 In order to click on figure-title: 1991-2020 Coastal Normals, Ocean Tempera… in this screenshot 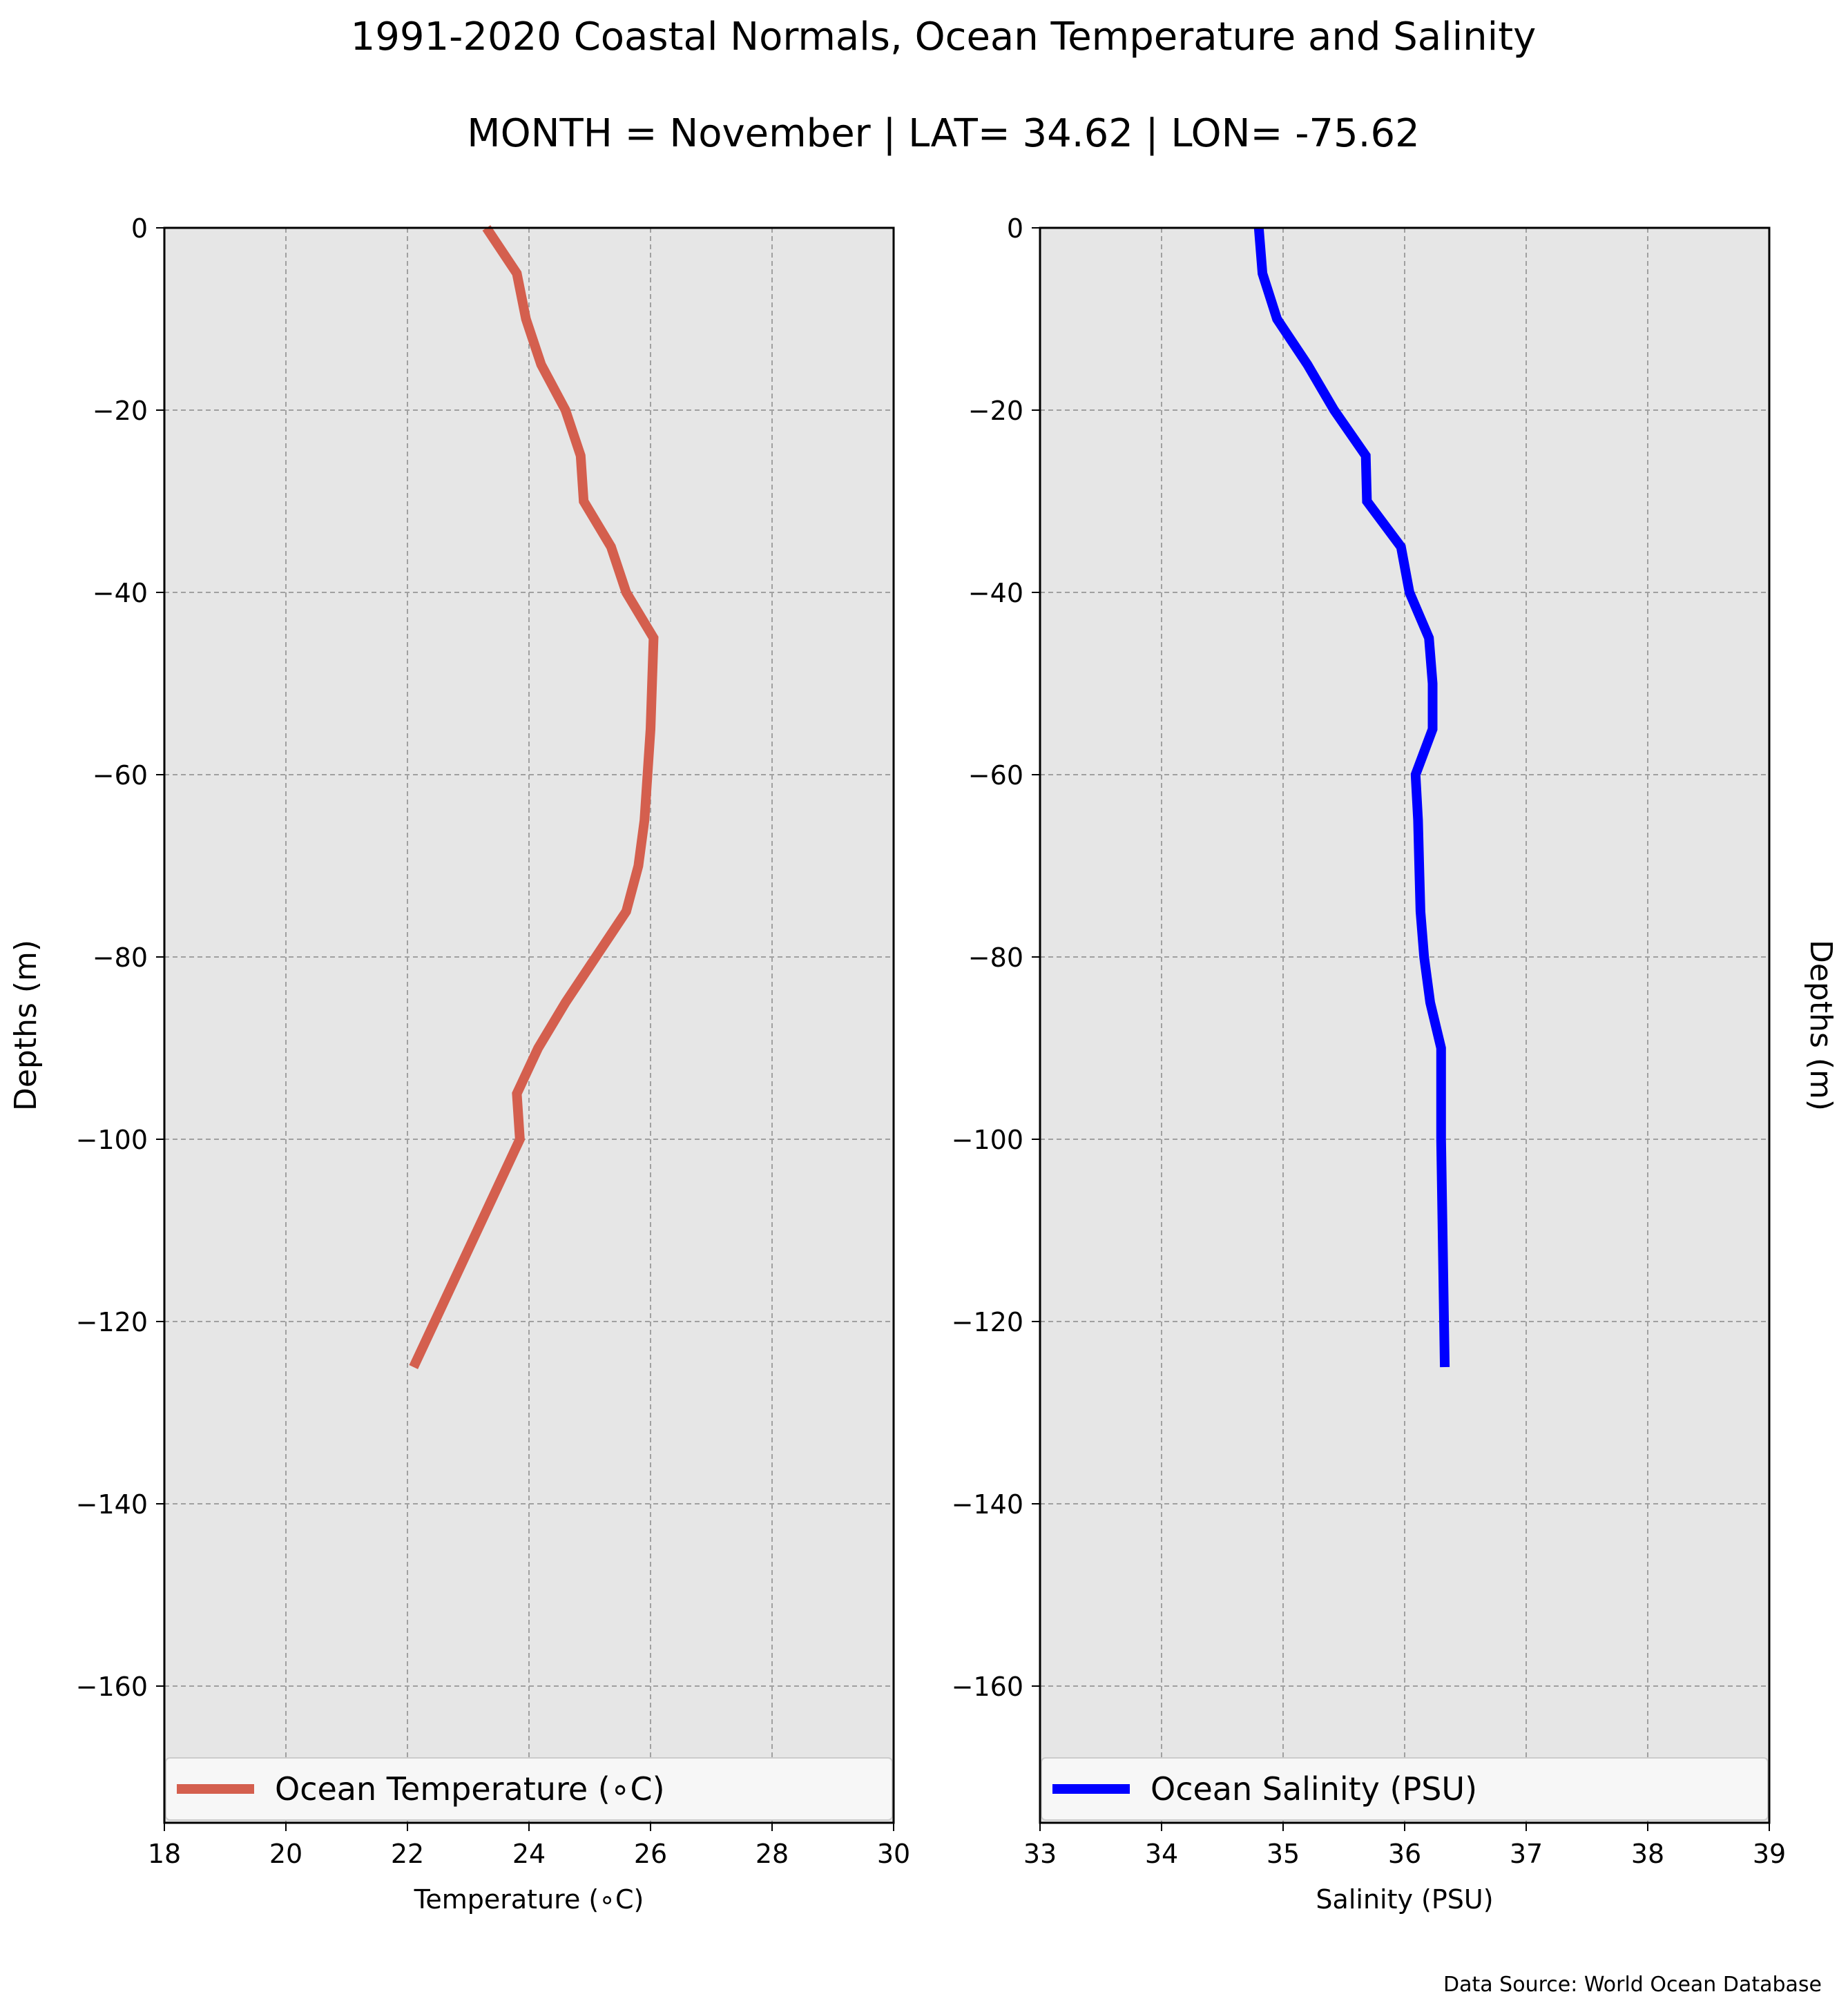, I will do `click(944, 36)`.